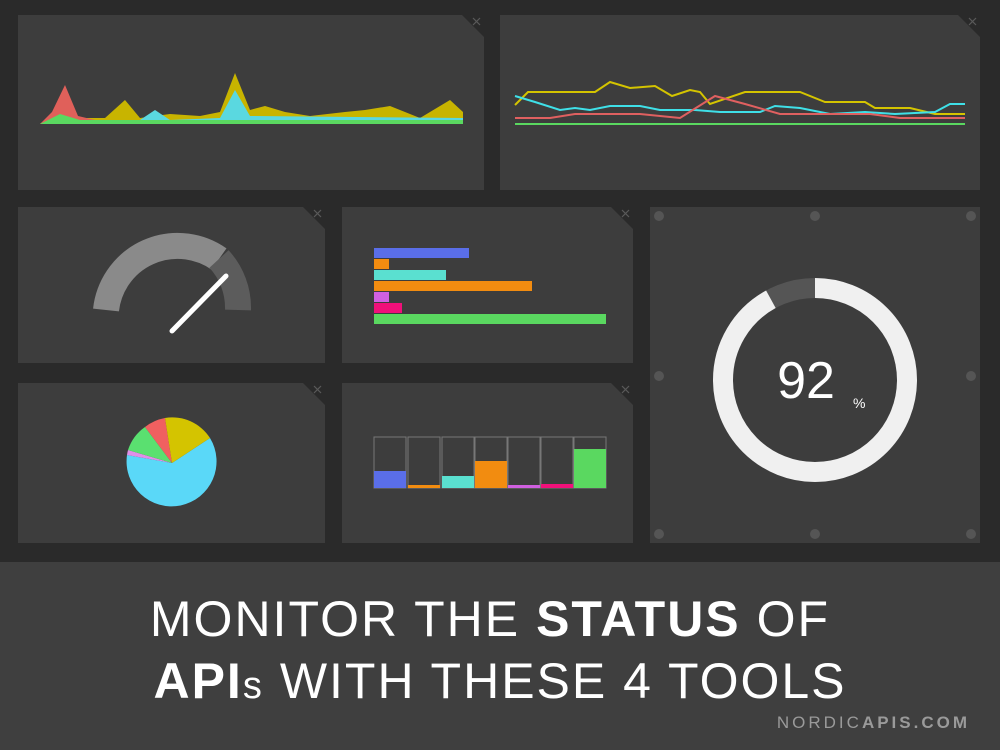 Image resolution: width=1000 pixels, height=750 pixels. What do you see at coordinates (859, 403) in the screenshot?
I see `ring-unit: %` at bounding box center [859, 403].